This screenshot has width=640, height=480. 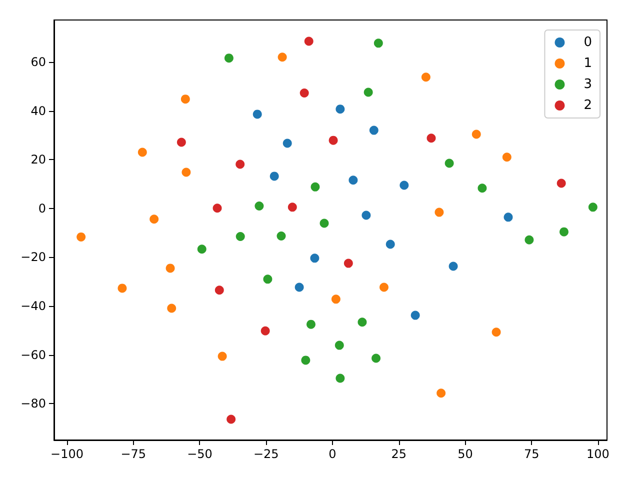 What do you see at coordinates (588, 105) in the screenshot?
I see `legend-label: 2` at bounding box center [588, 105].